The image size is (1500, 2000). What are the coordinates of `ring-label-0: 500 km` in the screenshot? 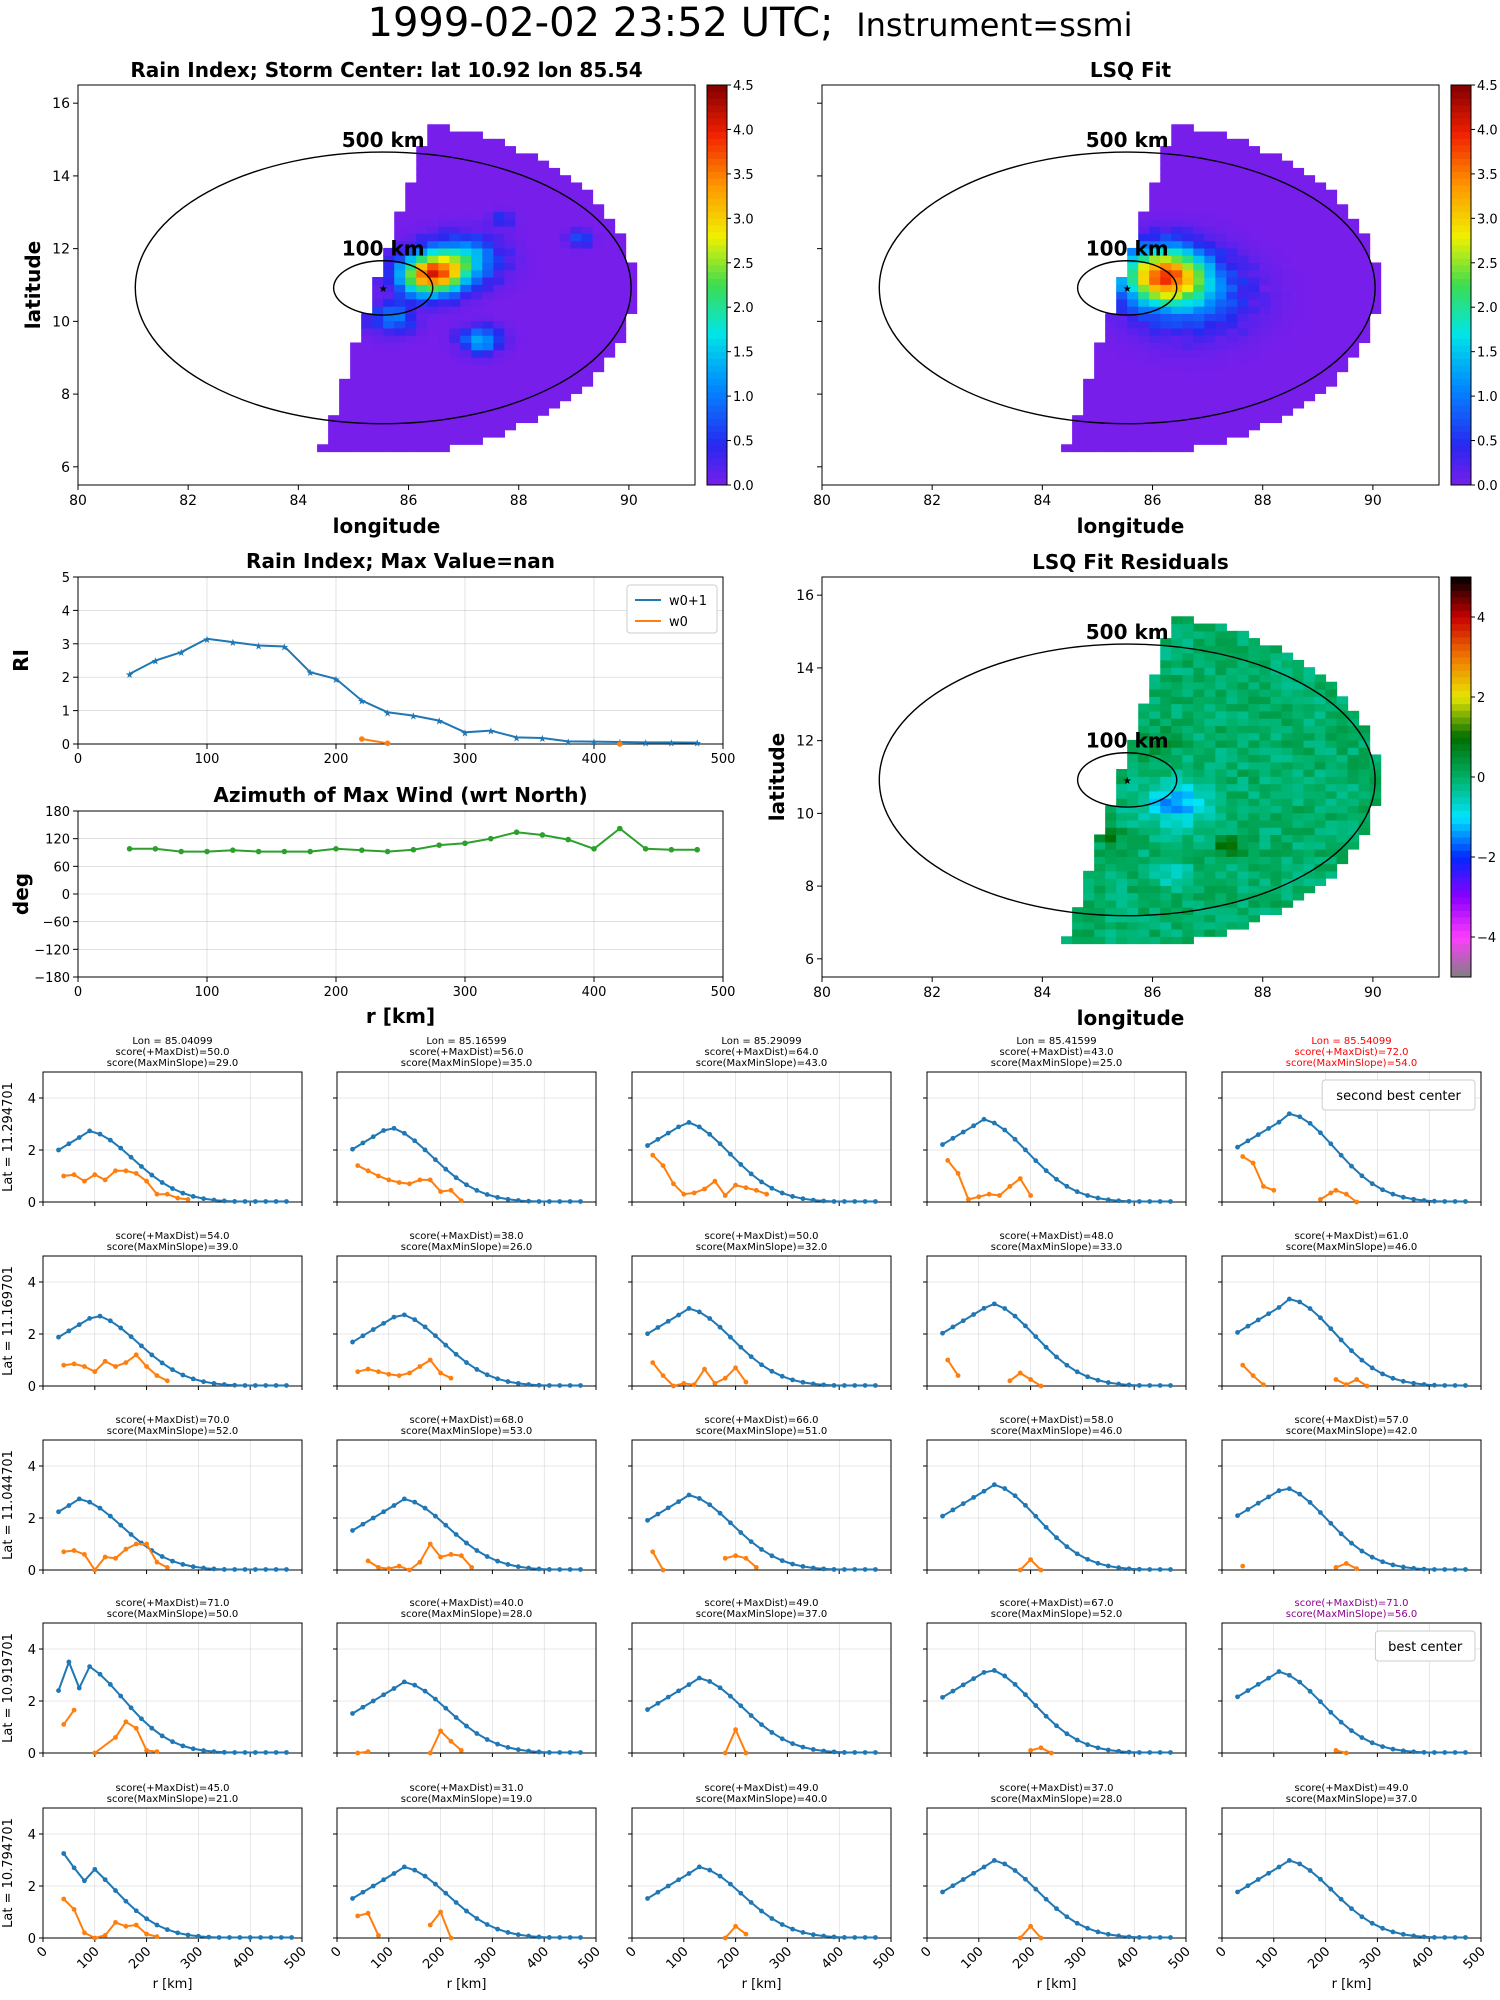 It's located at (1127, 632).